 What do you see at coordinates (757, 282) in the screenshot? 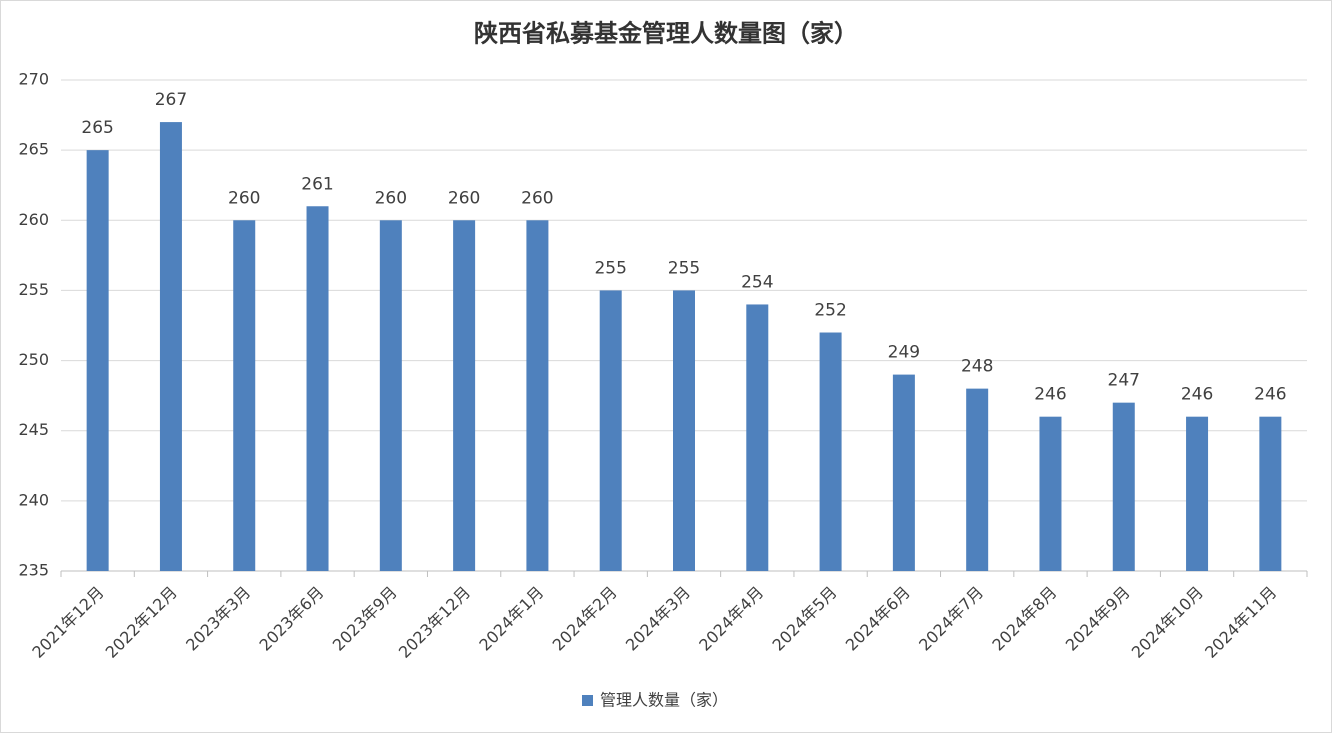
I see `data-label: 254` at bounding box center [757, 282].